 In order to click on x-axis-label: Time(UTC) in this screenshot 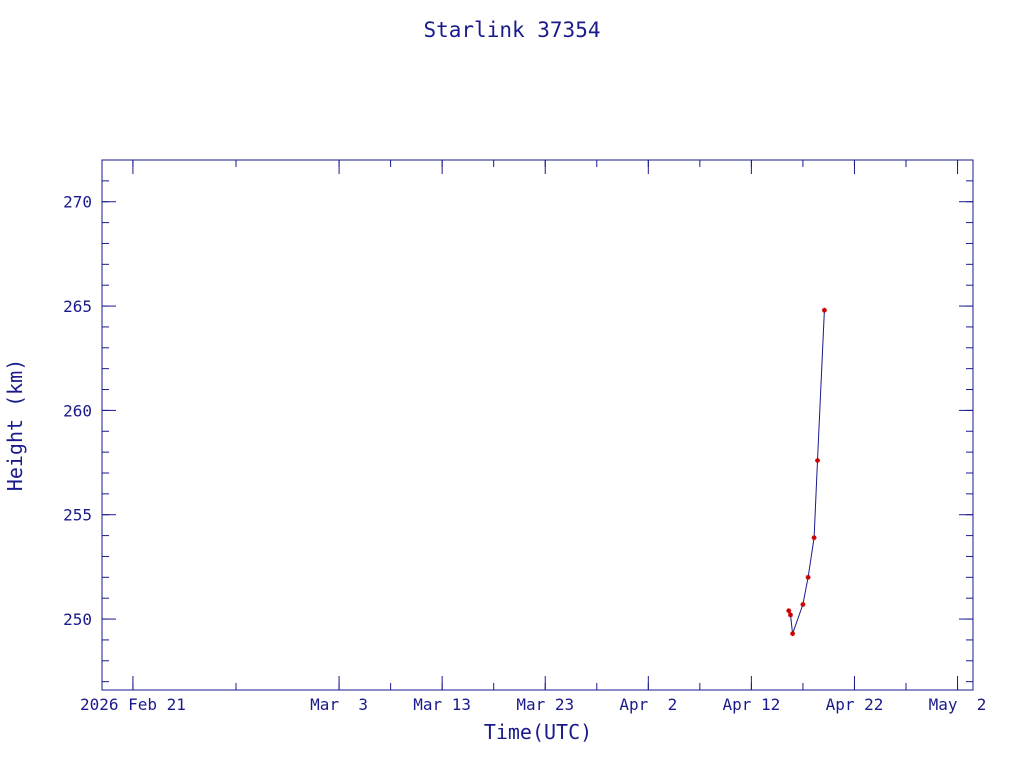, I will do `click(538, 732)`.